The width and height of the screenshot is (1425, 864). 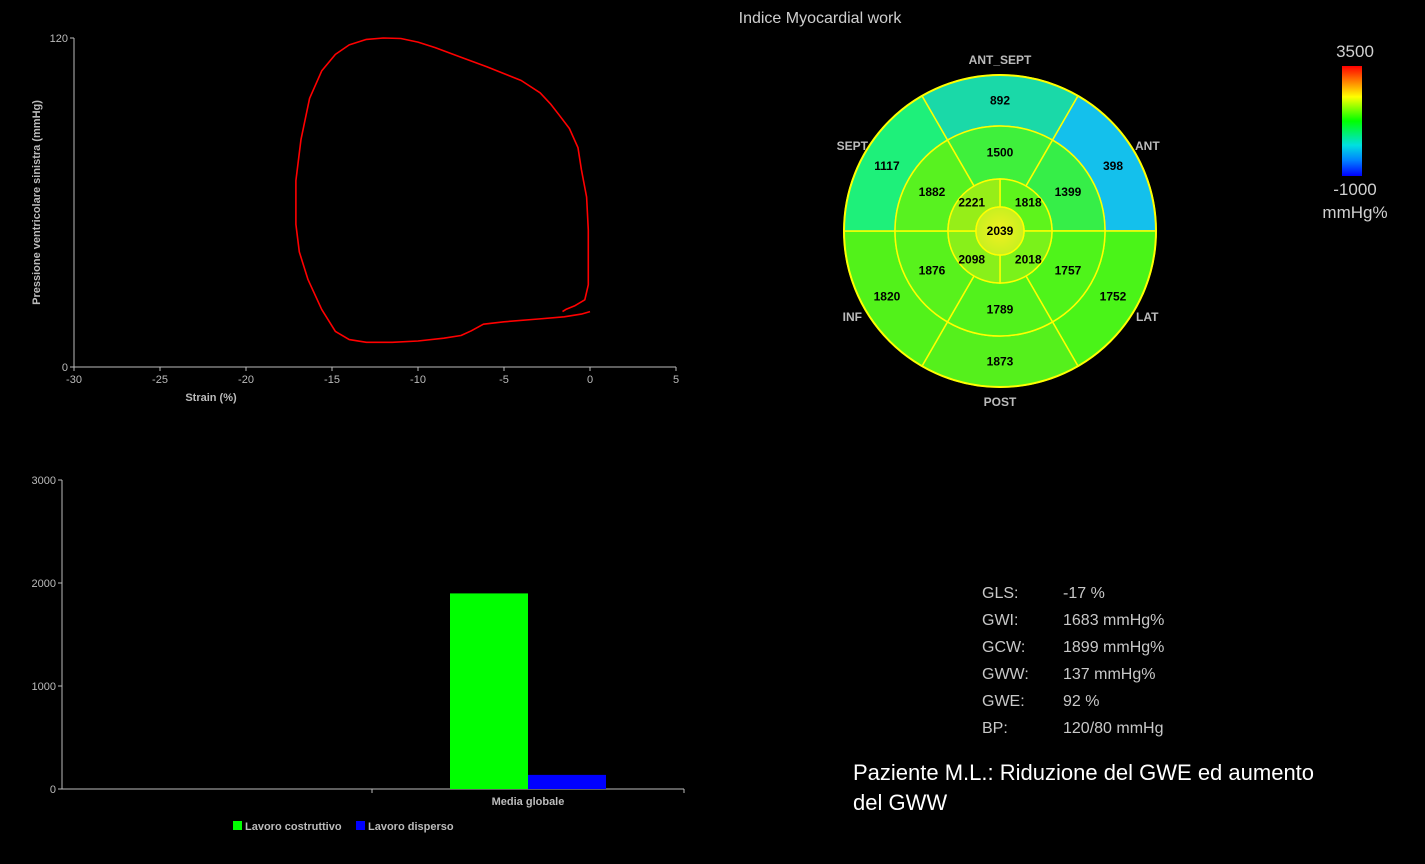 I want to click on bullseye-value: 2221, so click(x=971, y=203).